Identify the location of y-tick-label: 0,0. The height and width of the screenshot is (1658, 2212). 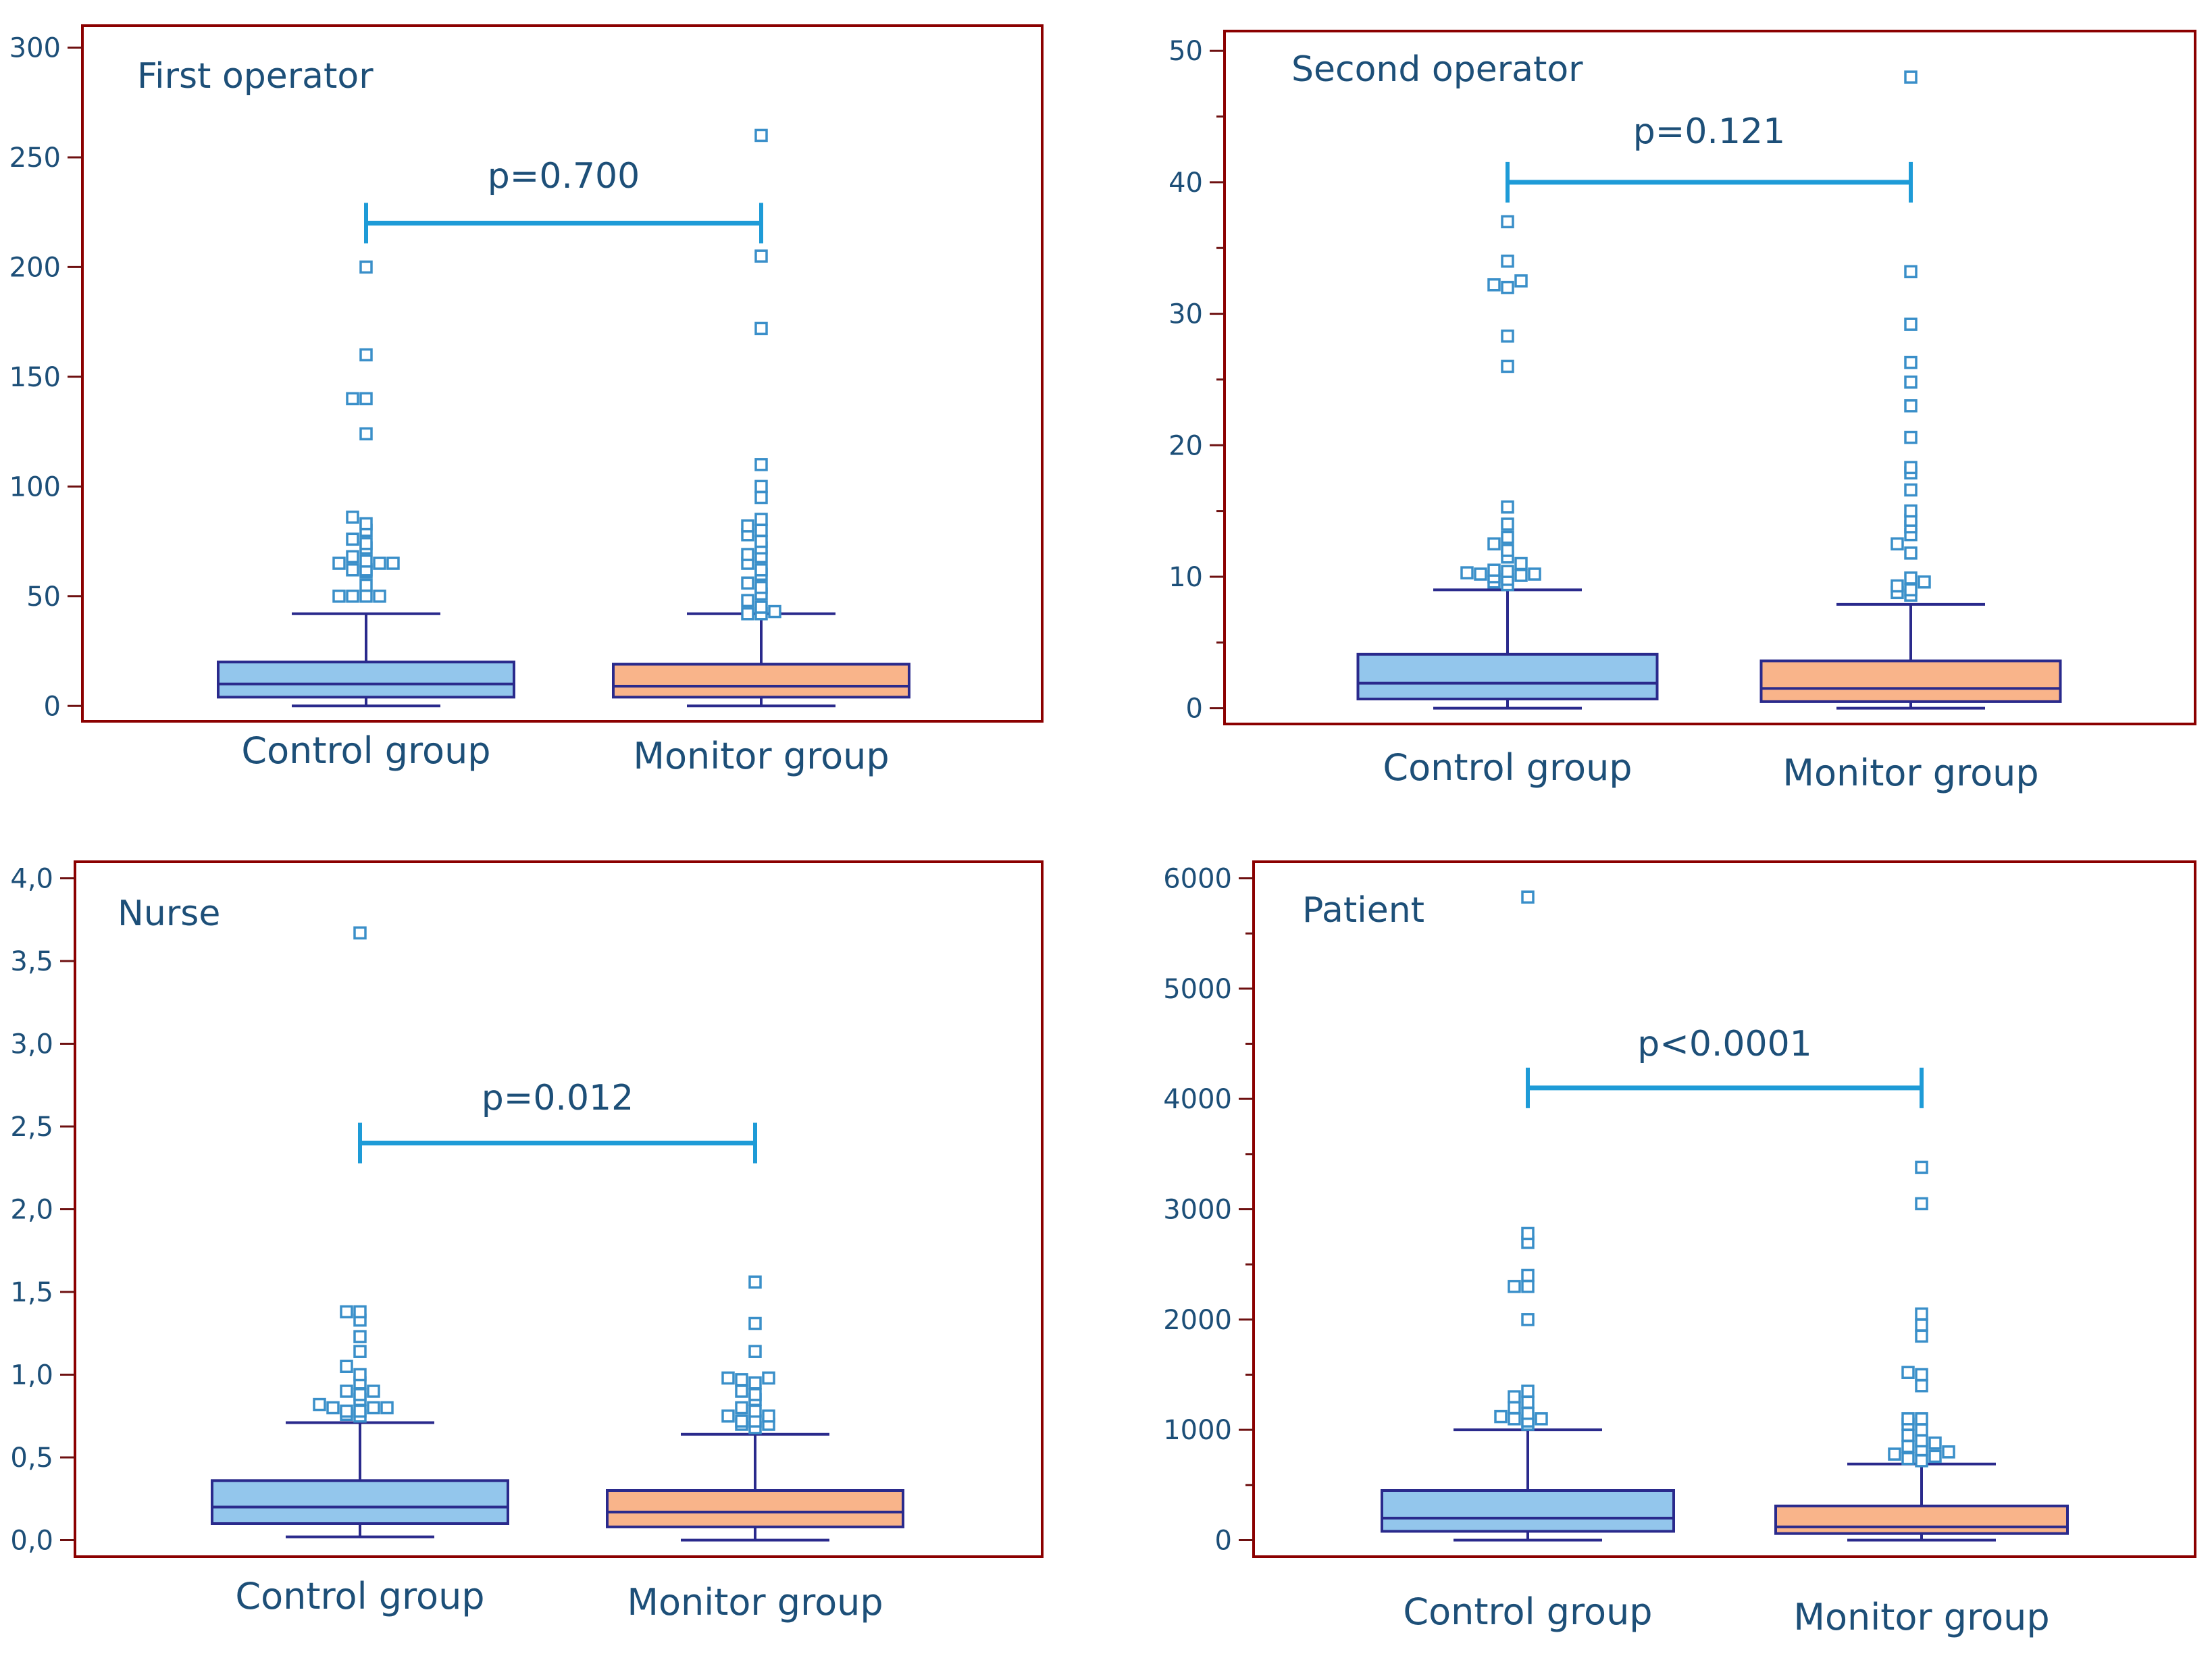
(31, 1541).